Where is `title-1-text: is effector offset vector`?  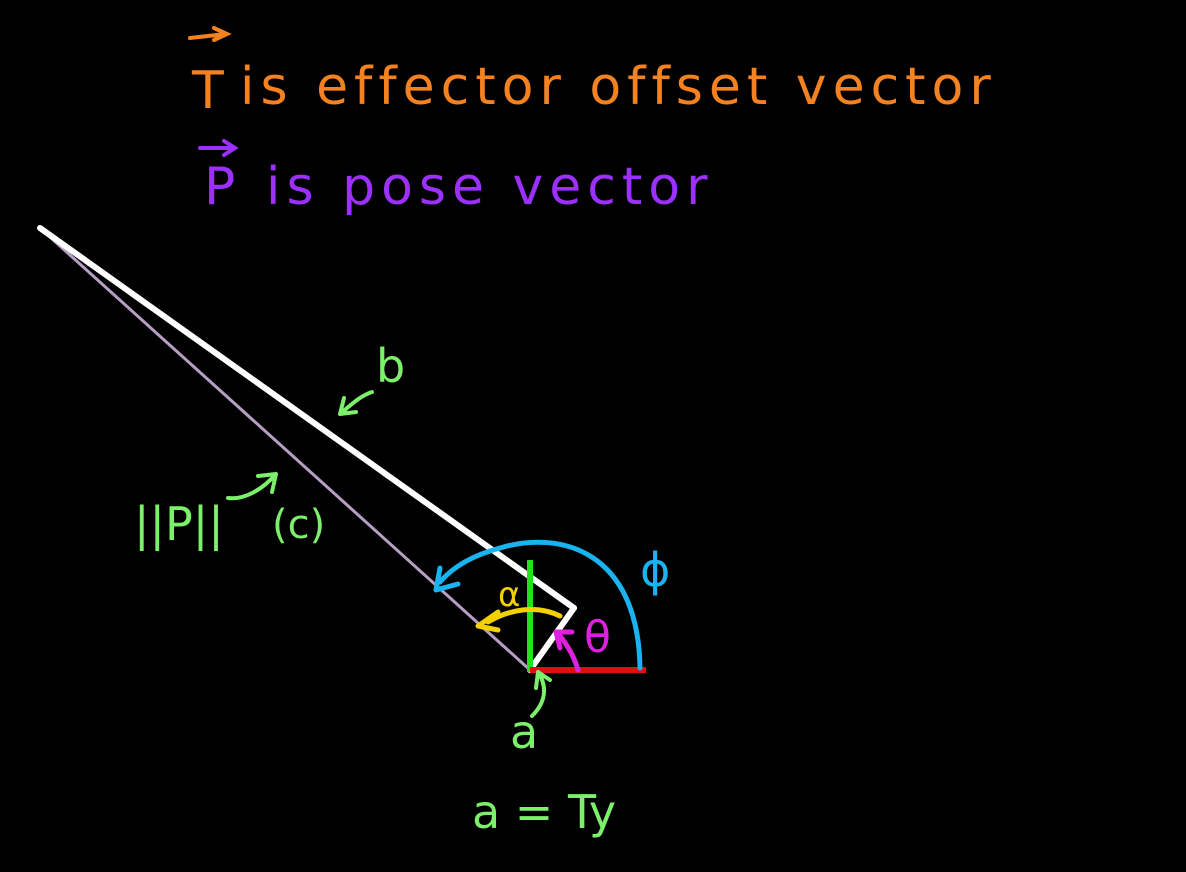 title-1-text: is effector offset vector is located at coordinates (618, 87).